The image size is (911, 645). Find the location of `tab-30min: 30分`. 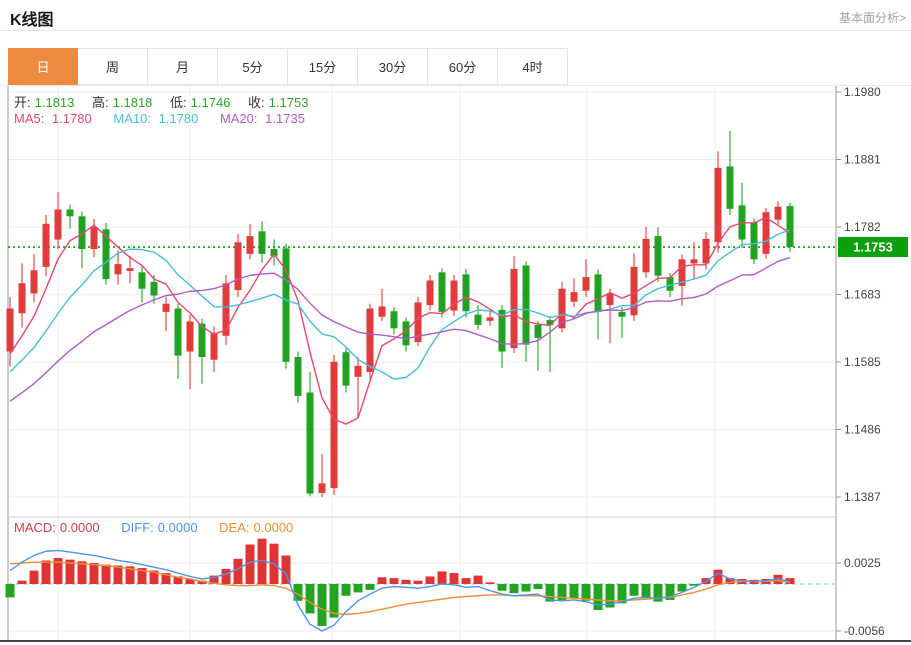

tab-30min: 30分 is located at coordinates (393, 66).